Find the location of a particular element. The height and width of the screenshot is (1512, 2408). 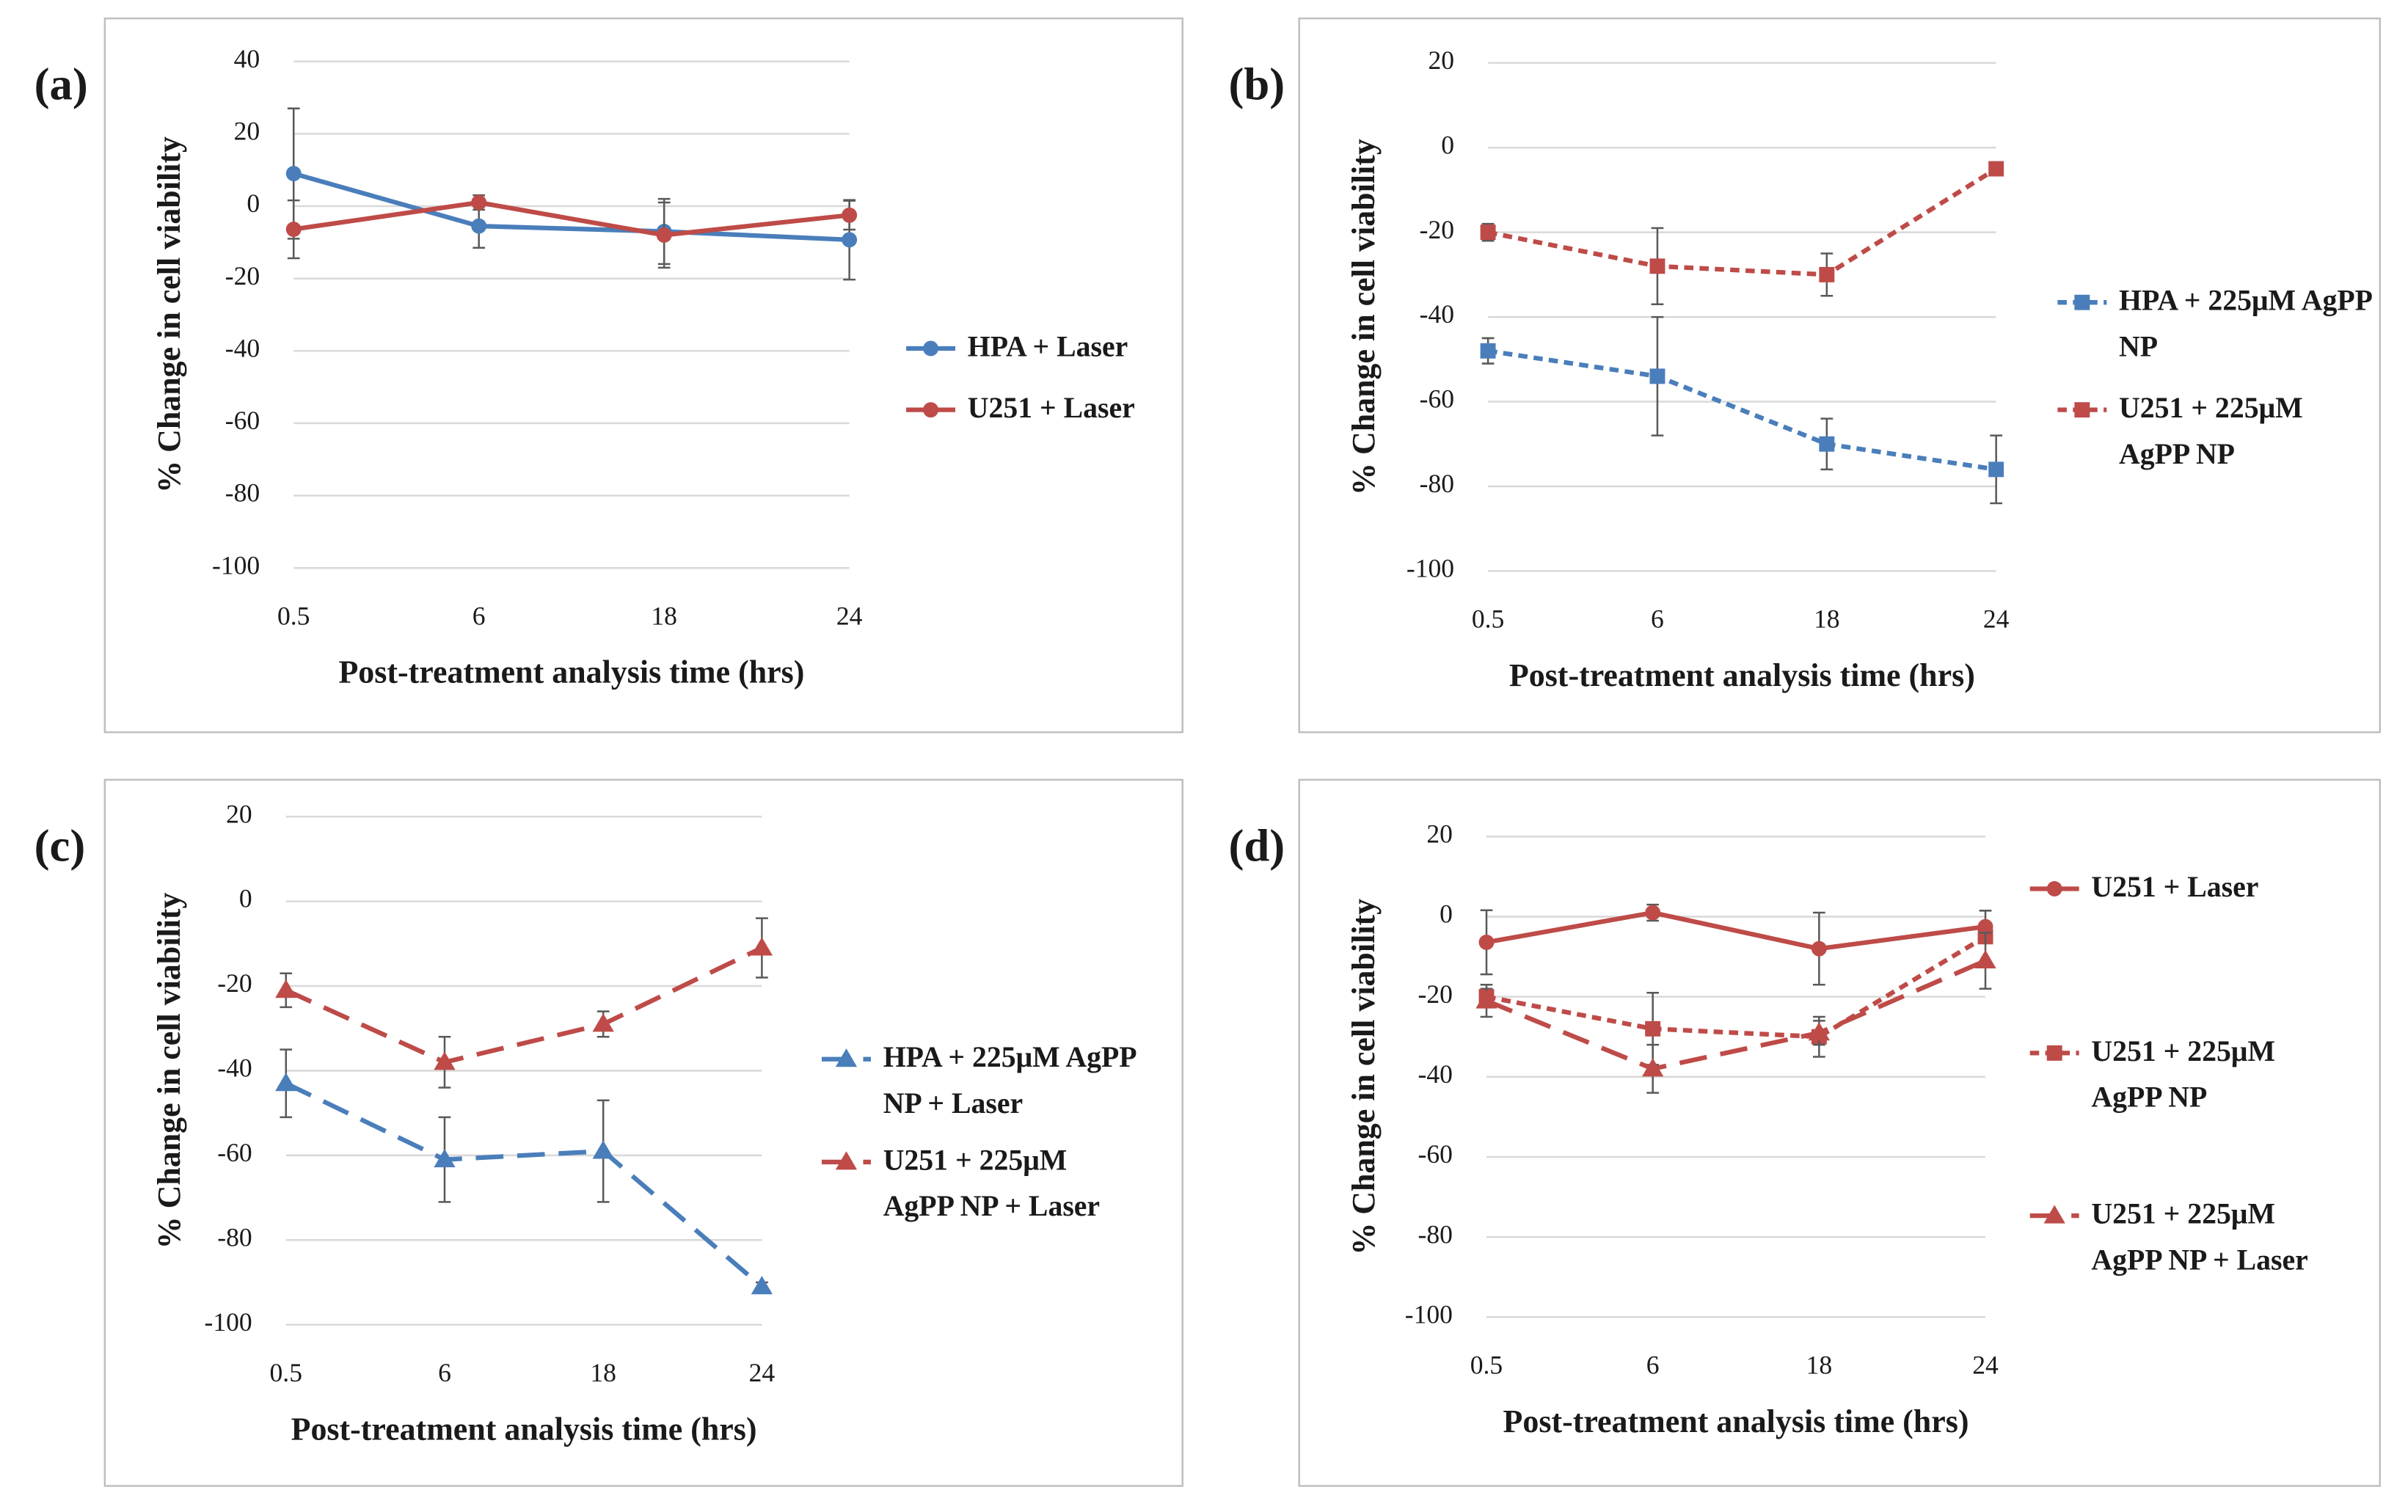

legend-label: U251 + 225μM AgPP NP is located at coordinates (2183, 1076).